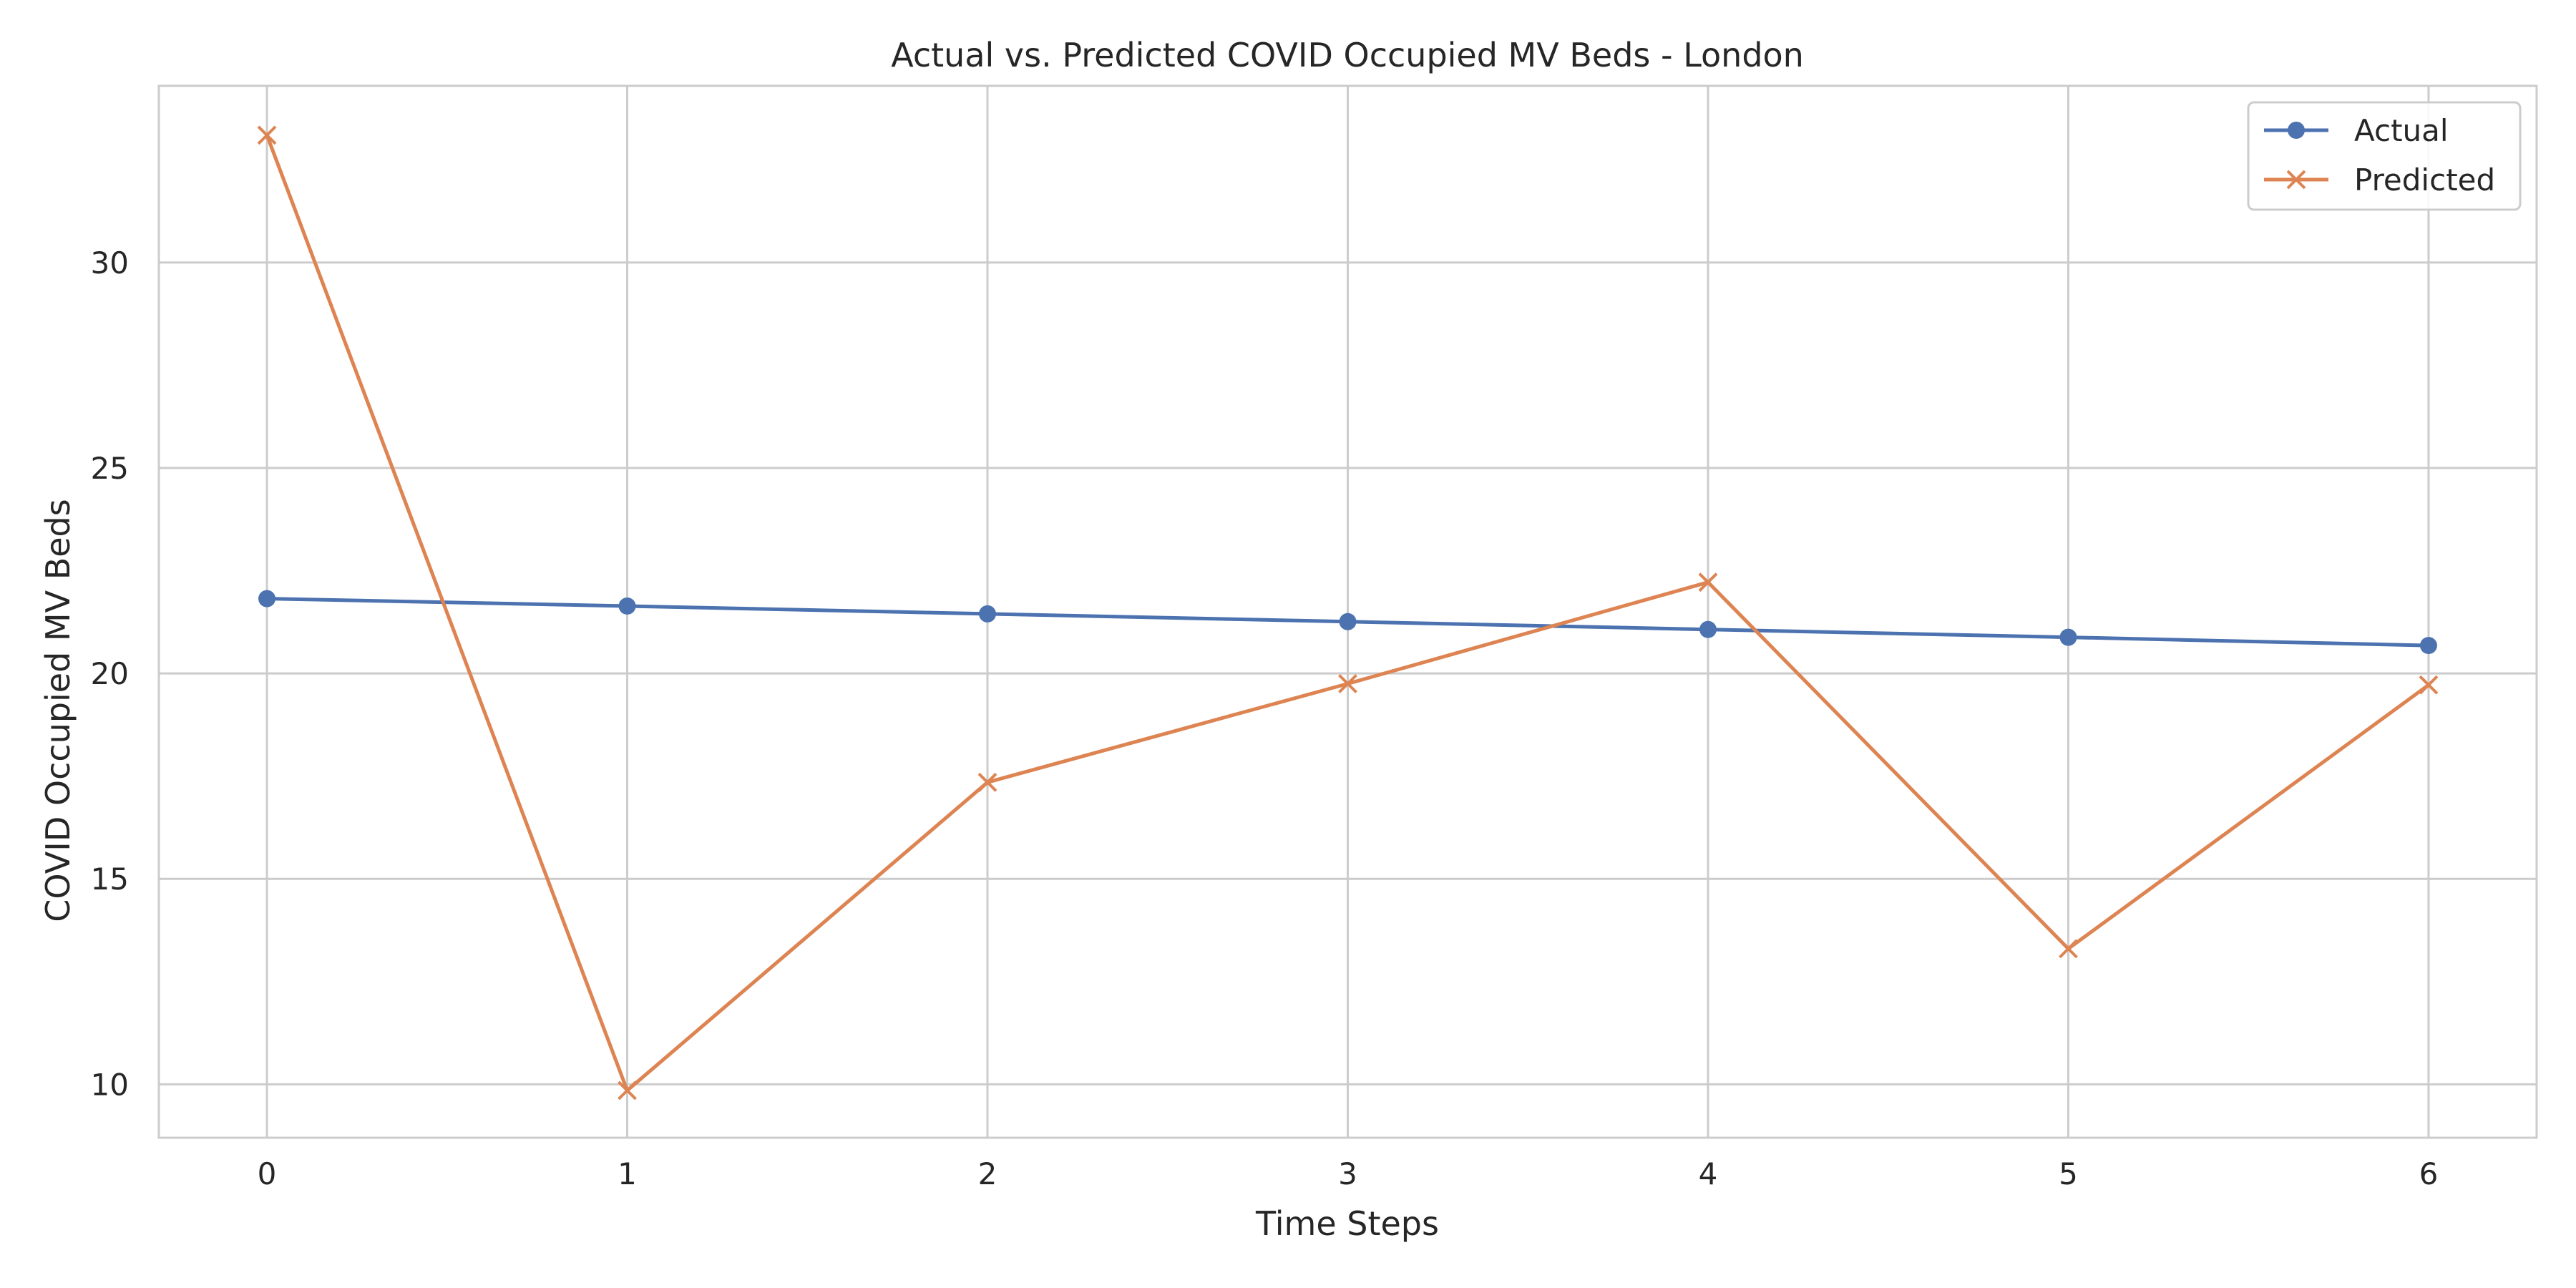 The width and height of the screenshot is (2576, 1288). I want to click on x-axis-title: Time Steps, so click(1347, 1223).